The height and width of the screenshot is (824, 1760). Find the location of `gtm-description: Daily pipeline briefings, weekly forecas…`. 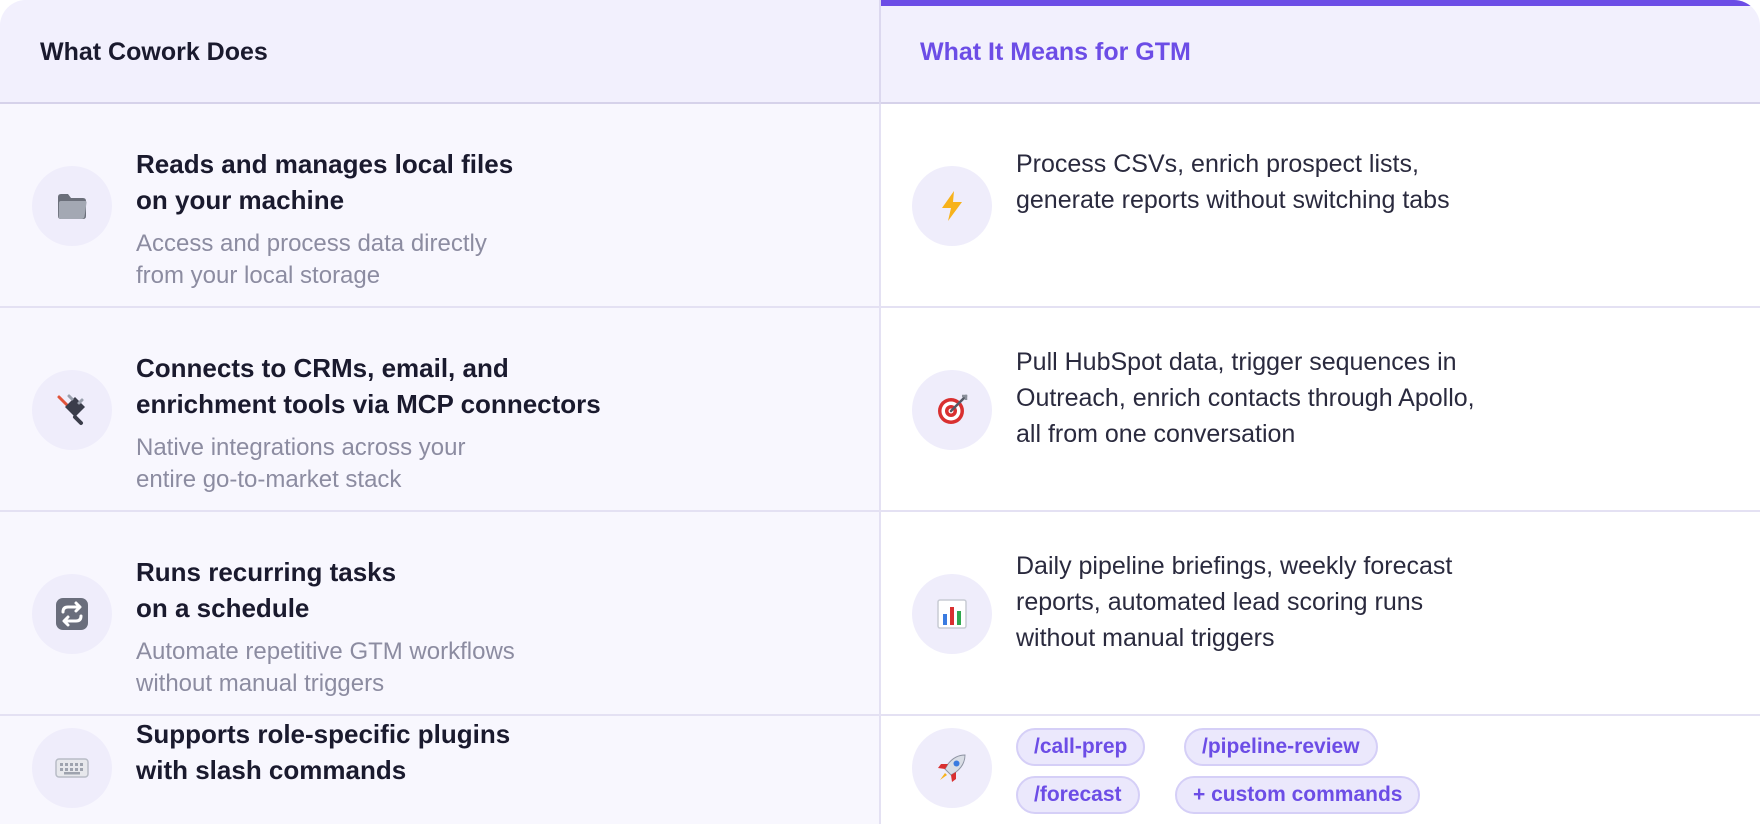

gtm-description: Daily pipeline briefings, weekly forecas… is located at coordinates (1234, 602).